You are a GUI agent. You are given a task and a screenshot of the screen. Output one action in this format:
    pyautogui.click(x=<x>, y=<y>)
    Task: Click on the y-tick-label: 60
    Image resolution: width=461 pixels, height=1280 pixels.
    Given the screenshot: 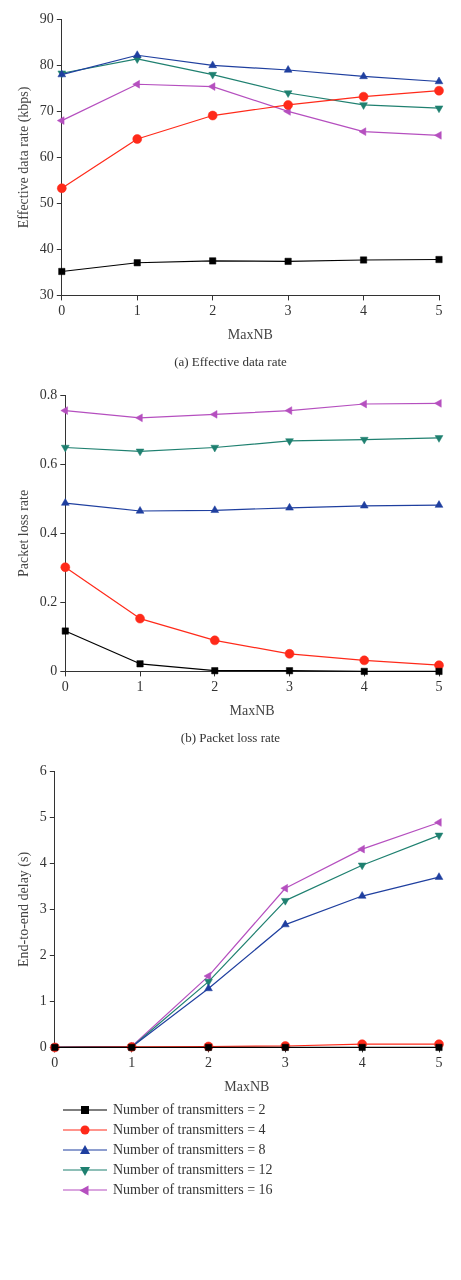 What is the action you would take?
    pyautogui.click(x=46, y=157)
    